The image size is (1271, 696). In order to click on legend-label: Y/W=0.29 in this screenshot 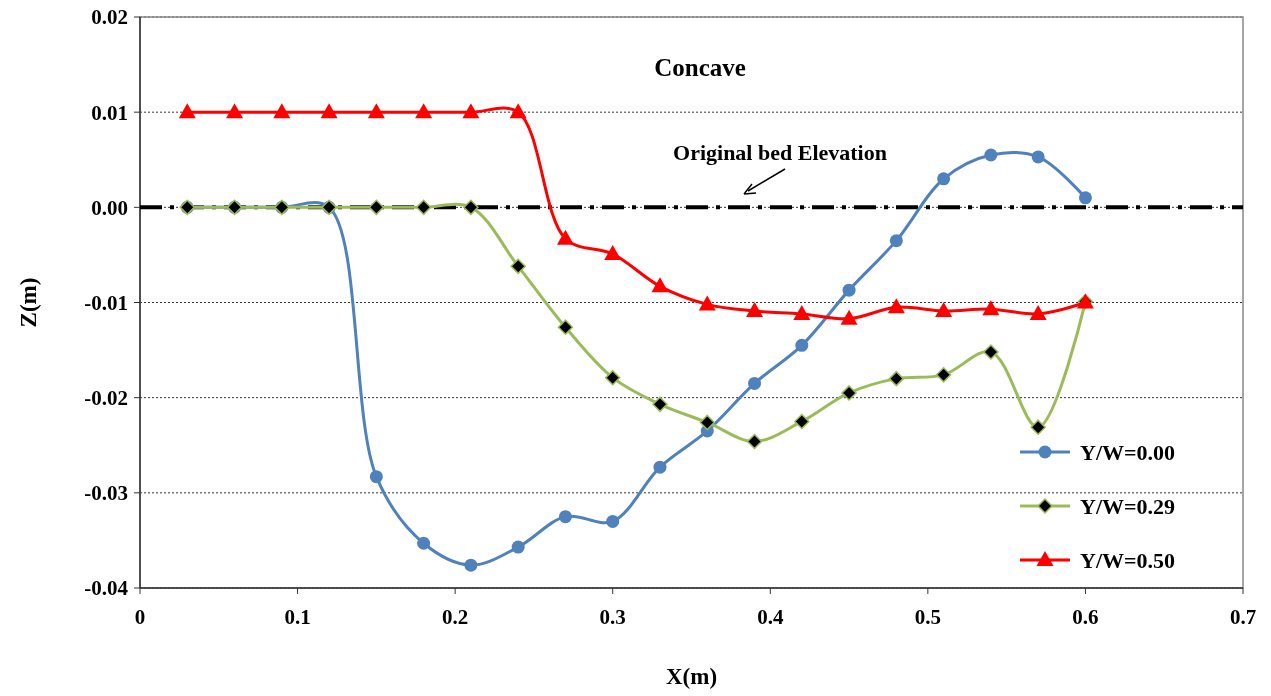, I will do `click(1128, 506)`.